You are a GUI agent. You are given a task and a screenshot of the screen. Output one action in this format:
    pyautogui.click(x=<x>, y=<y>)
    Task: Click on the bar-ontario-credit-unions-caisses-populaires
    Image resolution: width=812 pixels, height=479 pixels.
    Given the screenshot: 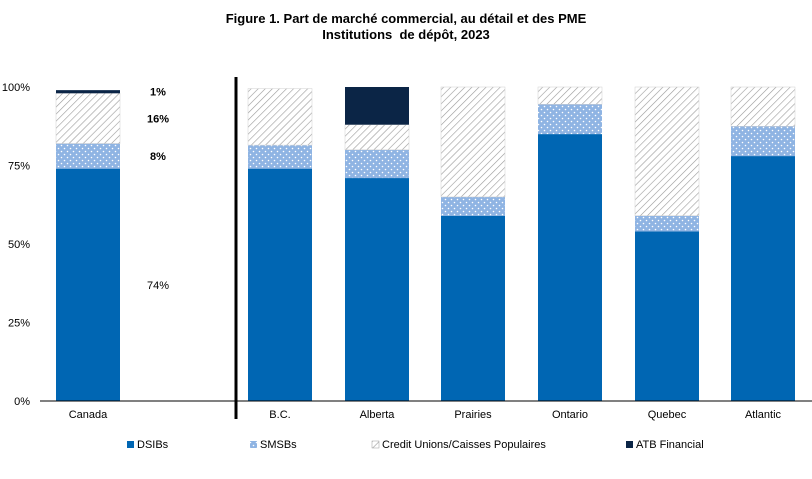 What is the action you would take?
    pyautogui.click(x=570, y=95)
    